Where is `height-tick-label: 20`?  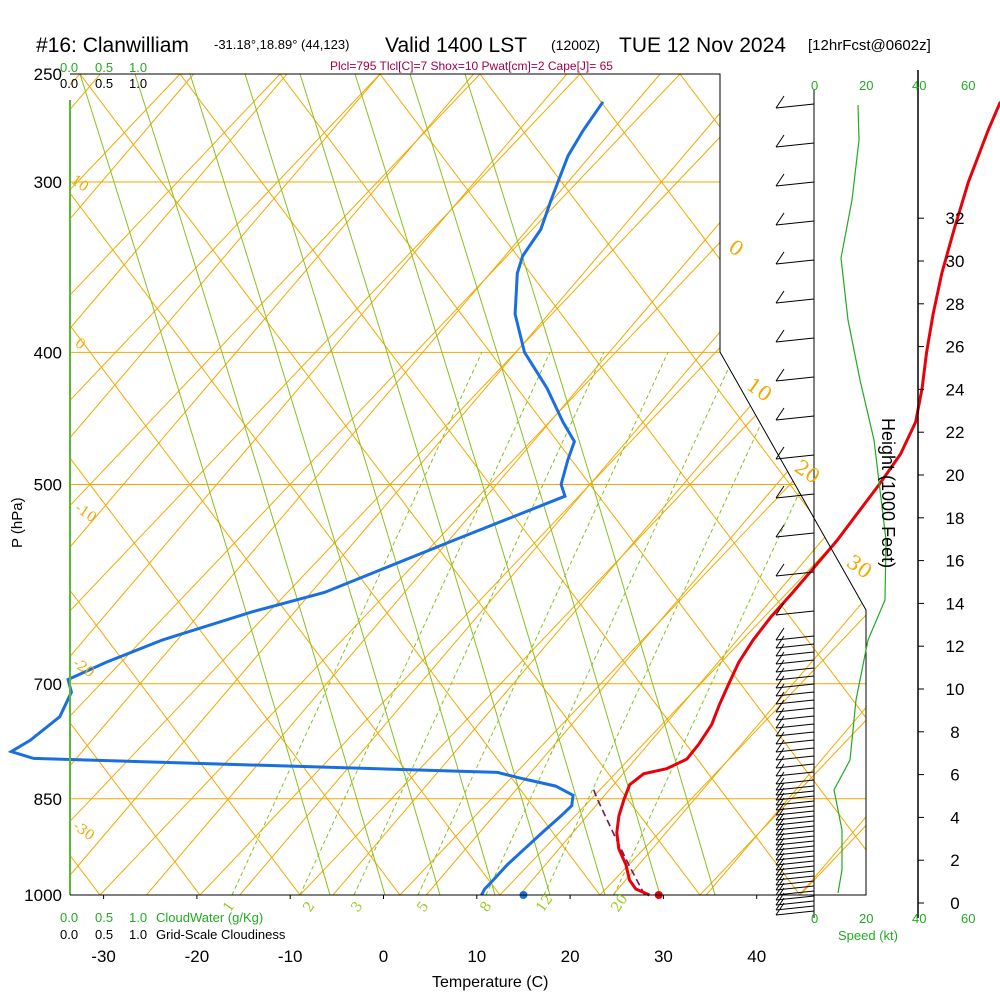 height-tick-label: 20 is located at coordinates (955, 475).